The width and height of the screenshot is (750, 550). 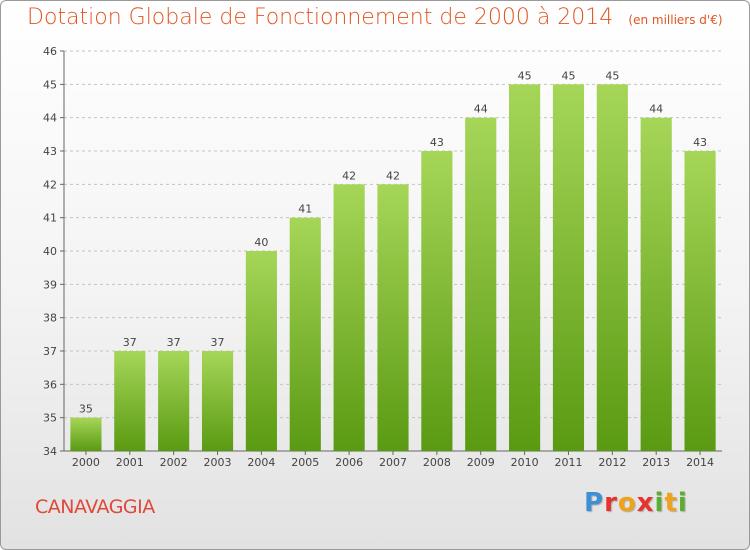 What do you see at coordinates (700, 142) in the screenshot?
I see `value-label-2014: 43` at bounding box center [700, 142].